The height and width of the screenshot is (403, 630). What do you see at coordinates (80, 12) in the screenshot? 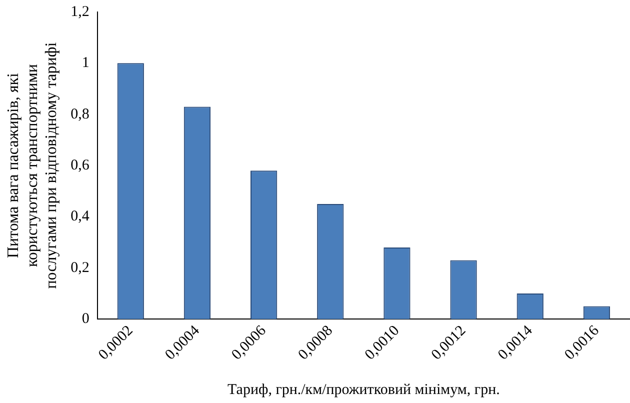
I see `y-tick-label: 1,2` at bounding box center [80, 12].